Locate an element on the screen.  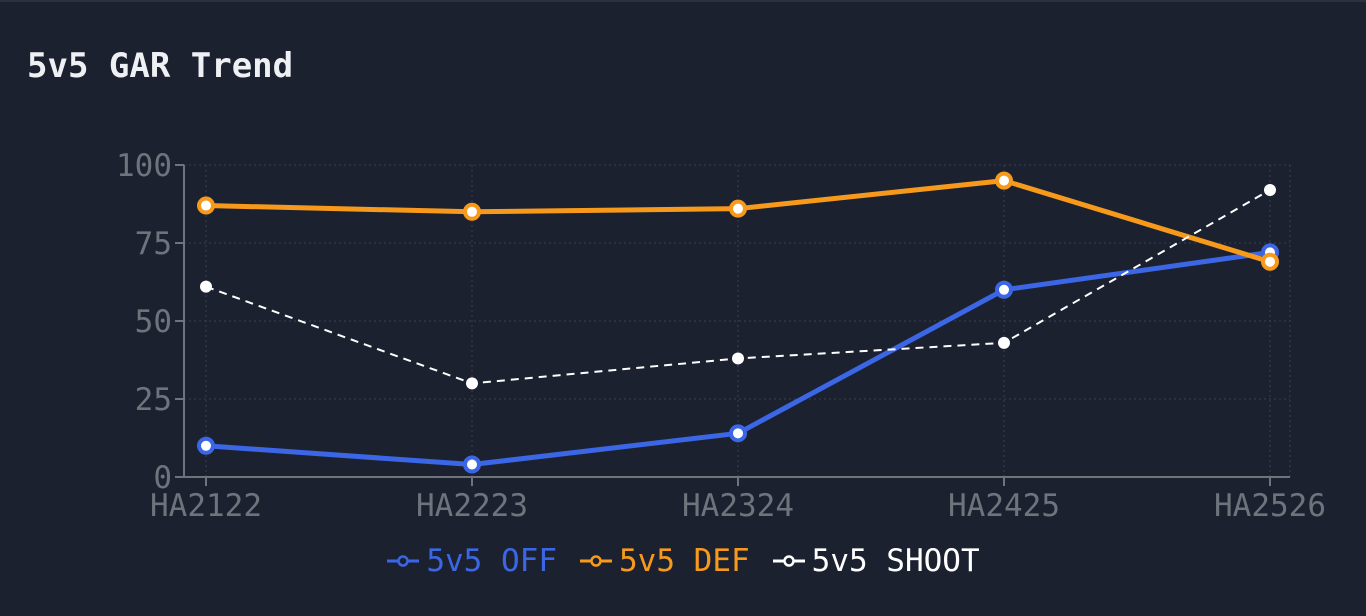
y-tick-label: 75 is located at coordinates (153, 244).